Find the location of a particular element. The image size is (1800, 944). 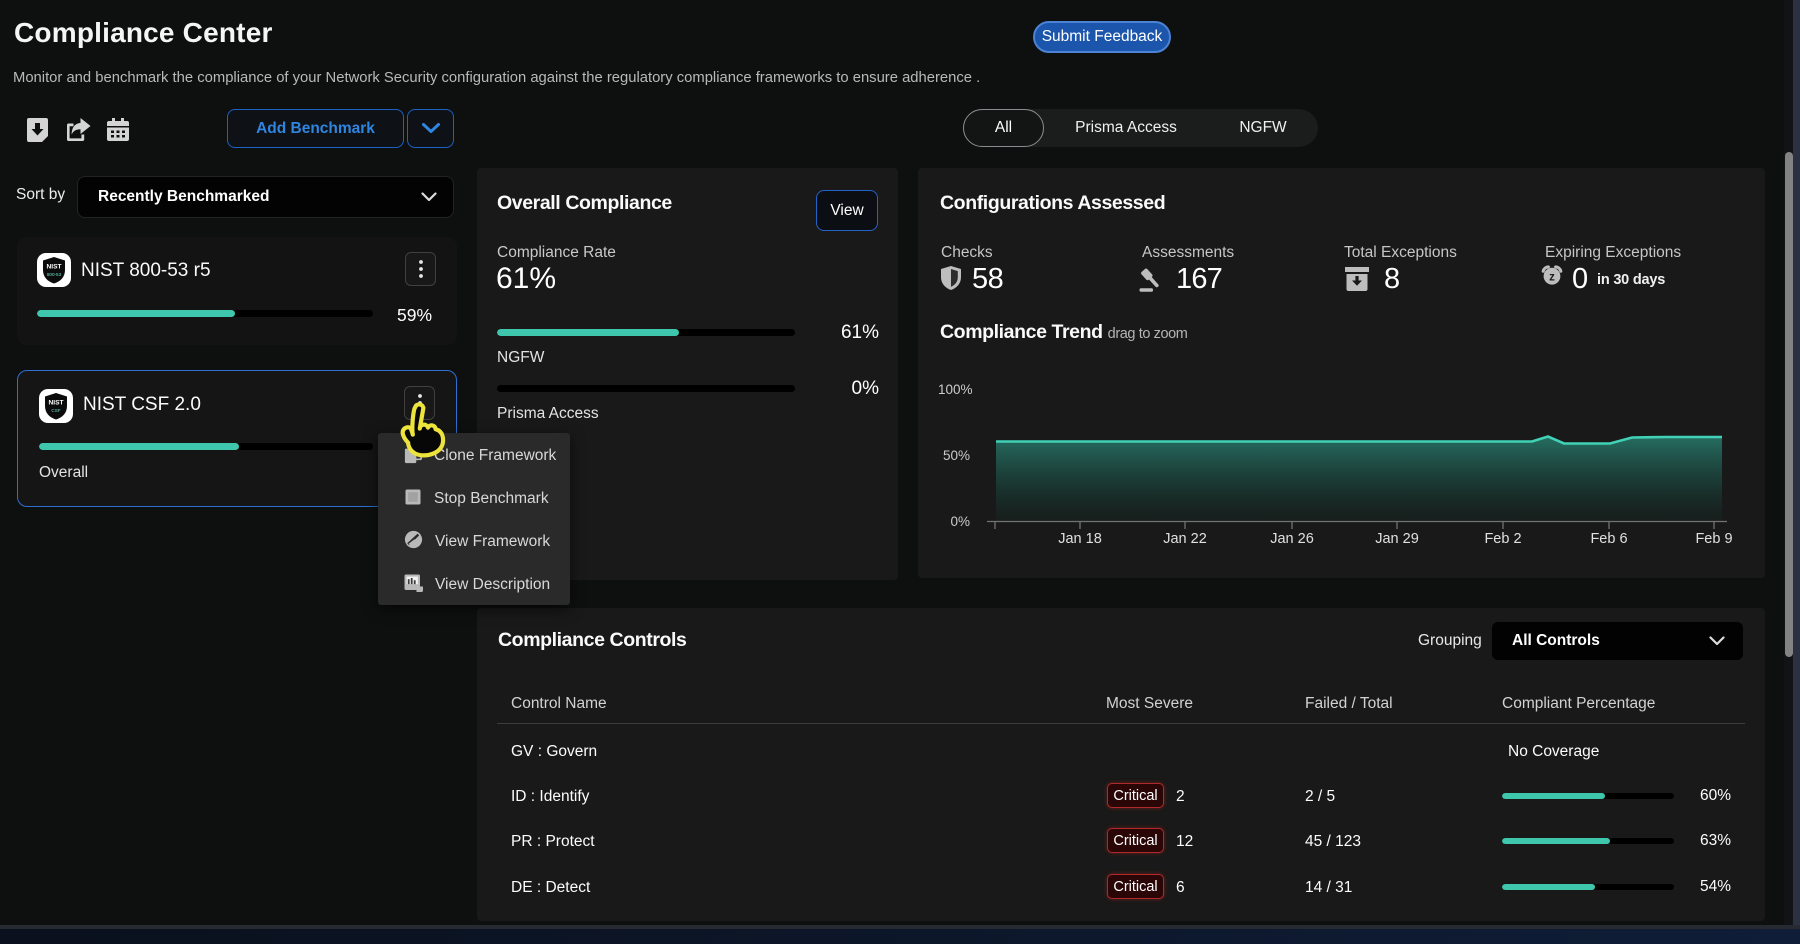

svg-text: 800-53 is located at coordinates (54, 274).